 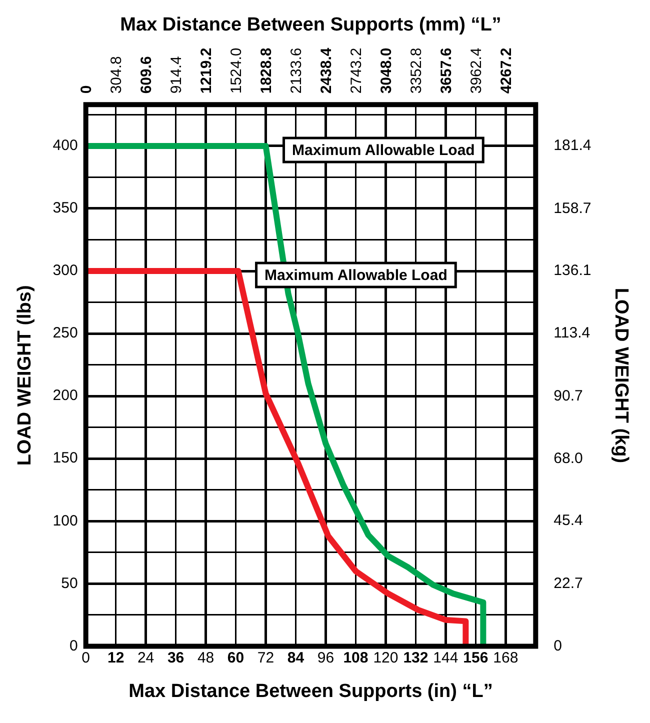 I want to click on y-tick-label: 150, so click(x=65, y=458).